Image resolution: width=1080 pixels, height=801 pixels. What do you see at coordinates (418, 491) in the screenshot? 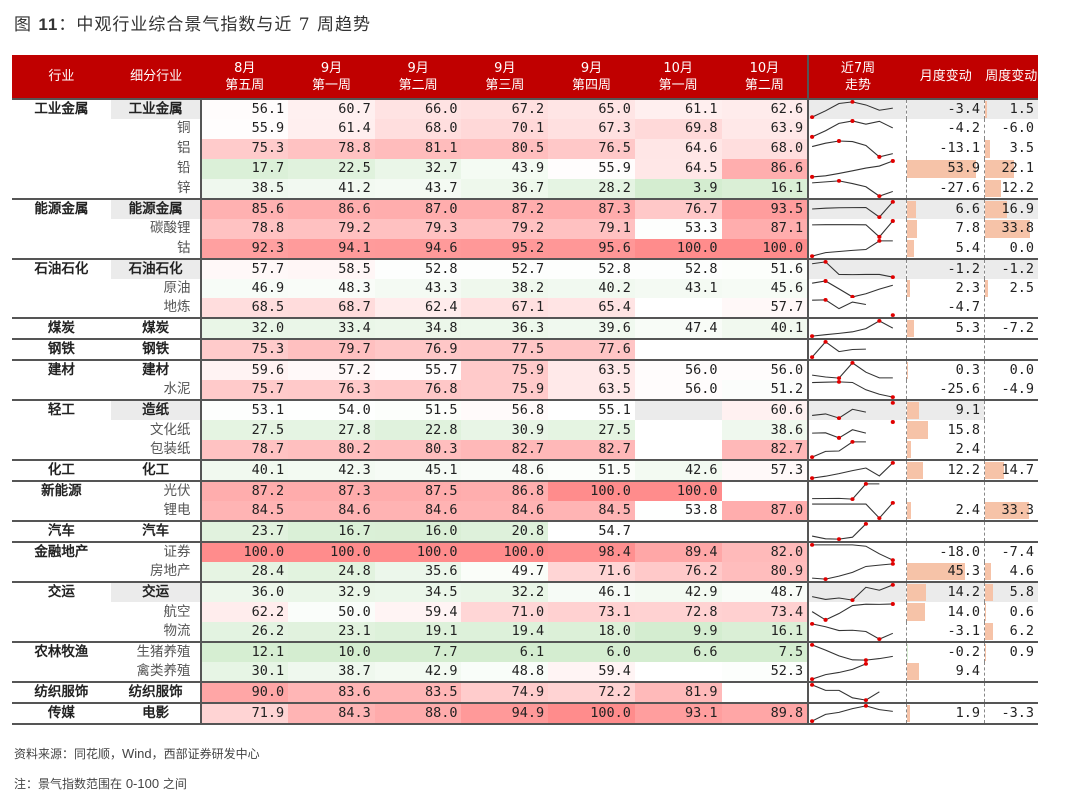
I see `index-value-cell: 87.5` at bounding box center [418, 491].